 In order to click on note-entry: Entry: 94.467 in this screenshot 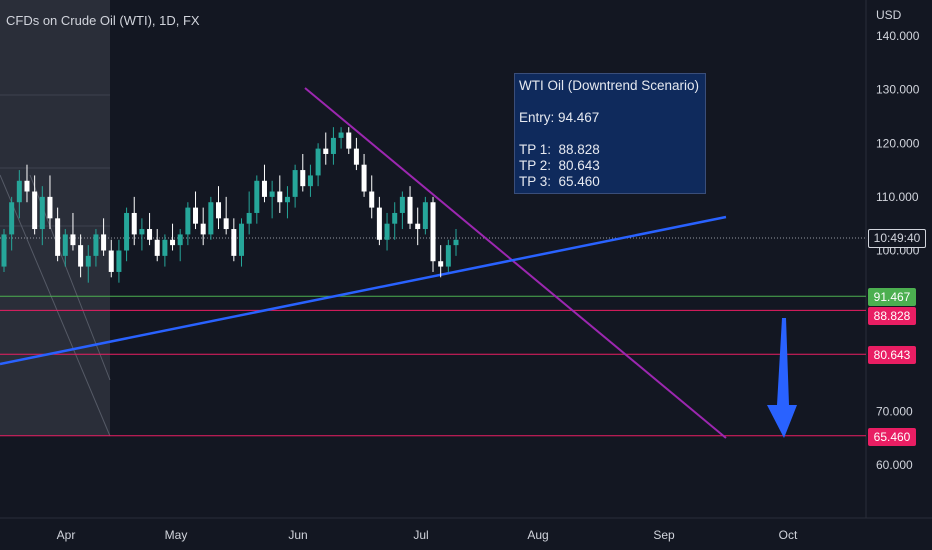, I will do `click(559, 117)`.